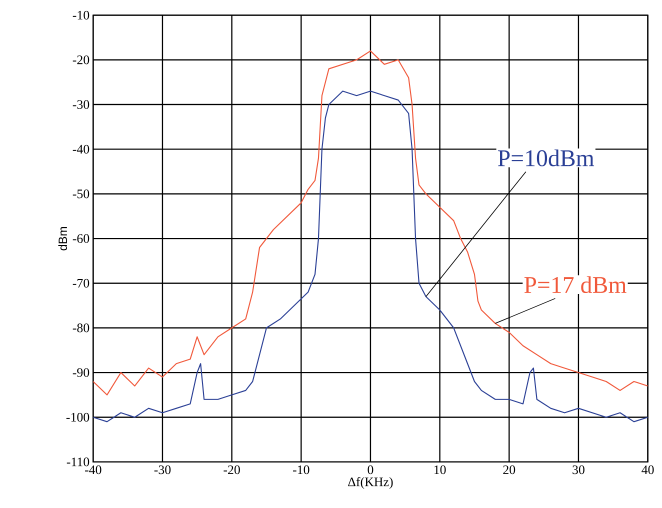 This screenshot has width=662, height=508. What do you see at coordinates (78, 417) in the screenshot?
I see `y-tick-label: -100` at bounding box center [78, 417].